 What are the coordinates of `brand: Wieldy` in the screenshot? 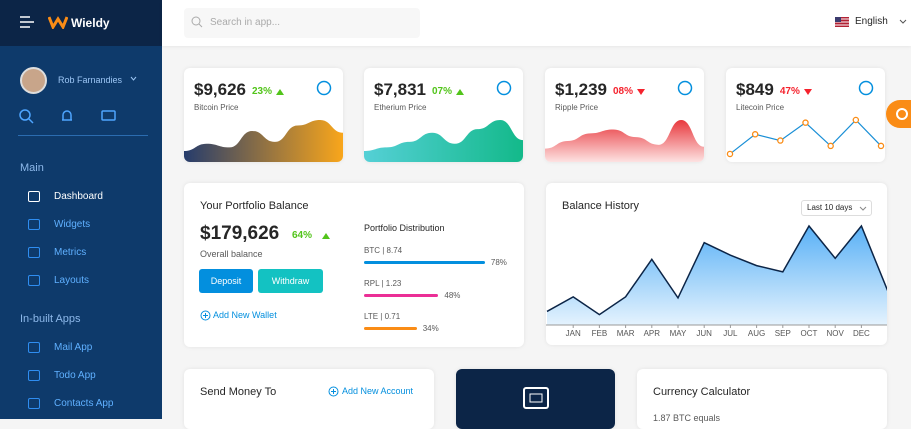 It's located at (90, 23).